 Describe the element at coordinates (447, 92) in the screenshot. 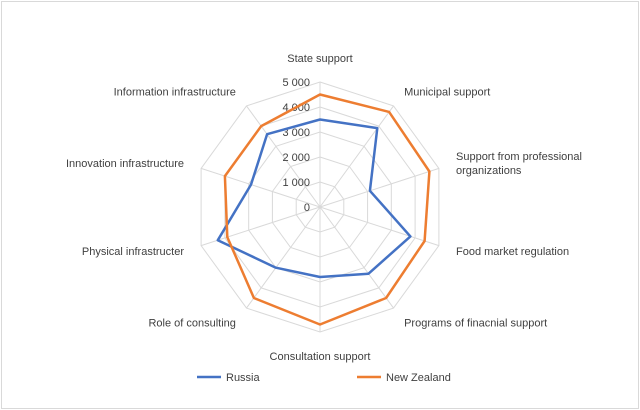

I see `category-label: Municipal support` at that location.